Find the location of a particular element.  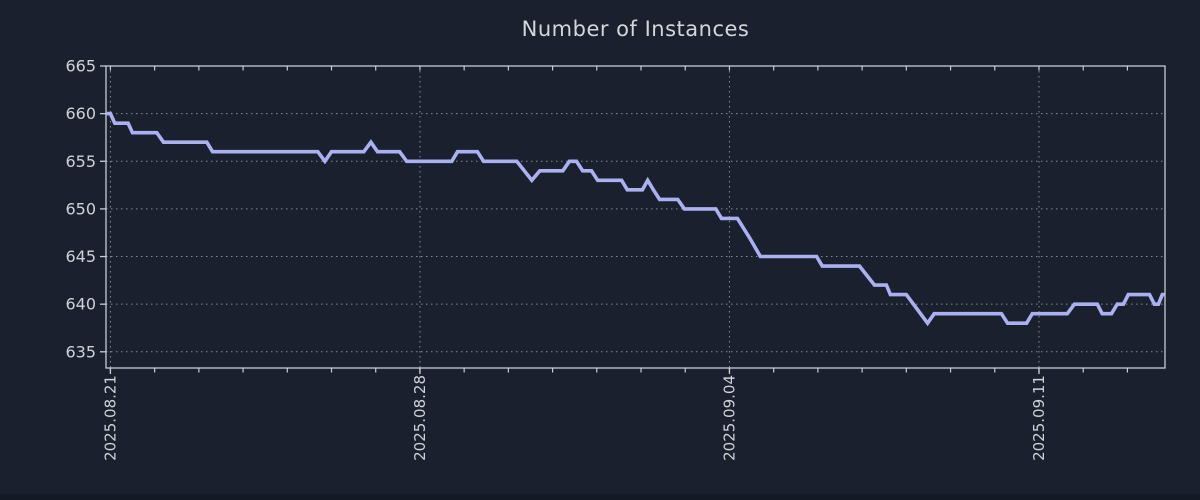

y-tick-label: 665 is located at coordinates (80, 66).